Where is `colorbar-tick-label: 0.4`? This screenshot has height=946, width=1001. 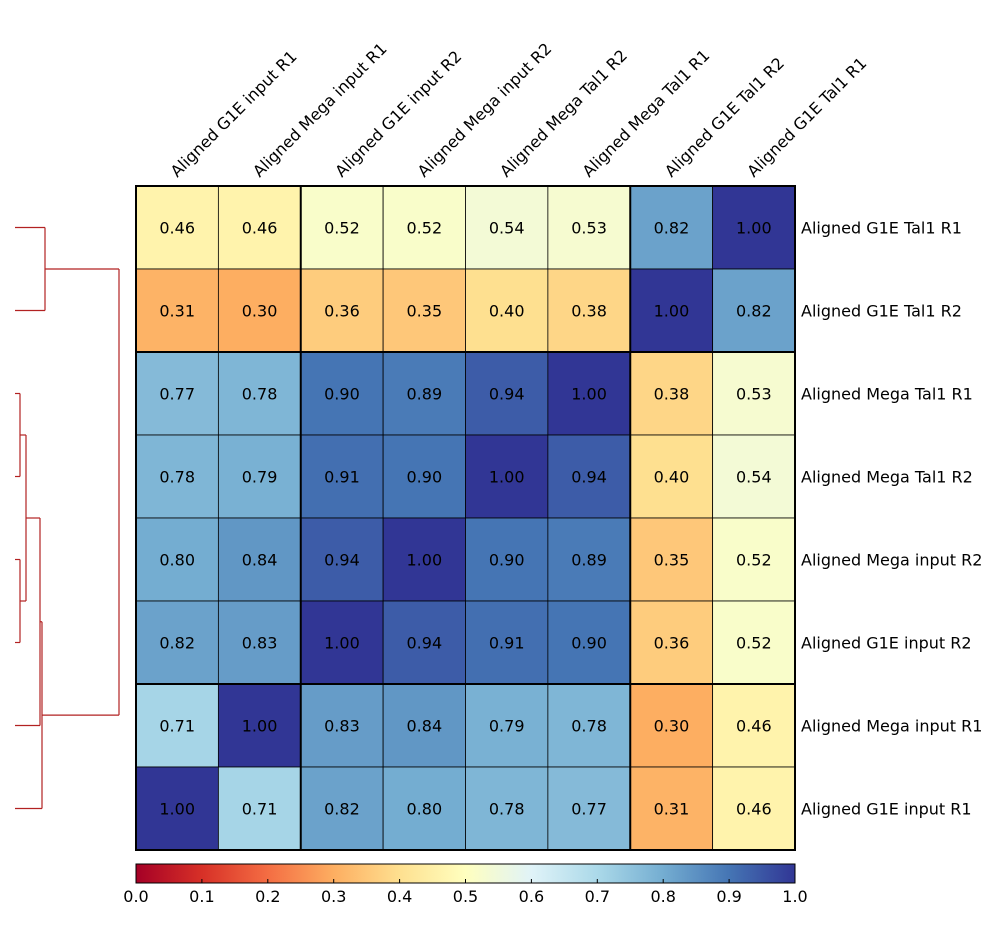 colorbar-tick-label: 0.4 is located at coordinates (399, 896).